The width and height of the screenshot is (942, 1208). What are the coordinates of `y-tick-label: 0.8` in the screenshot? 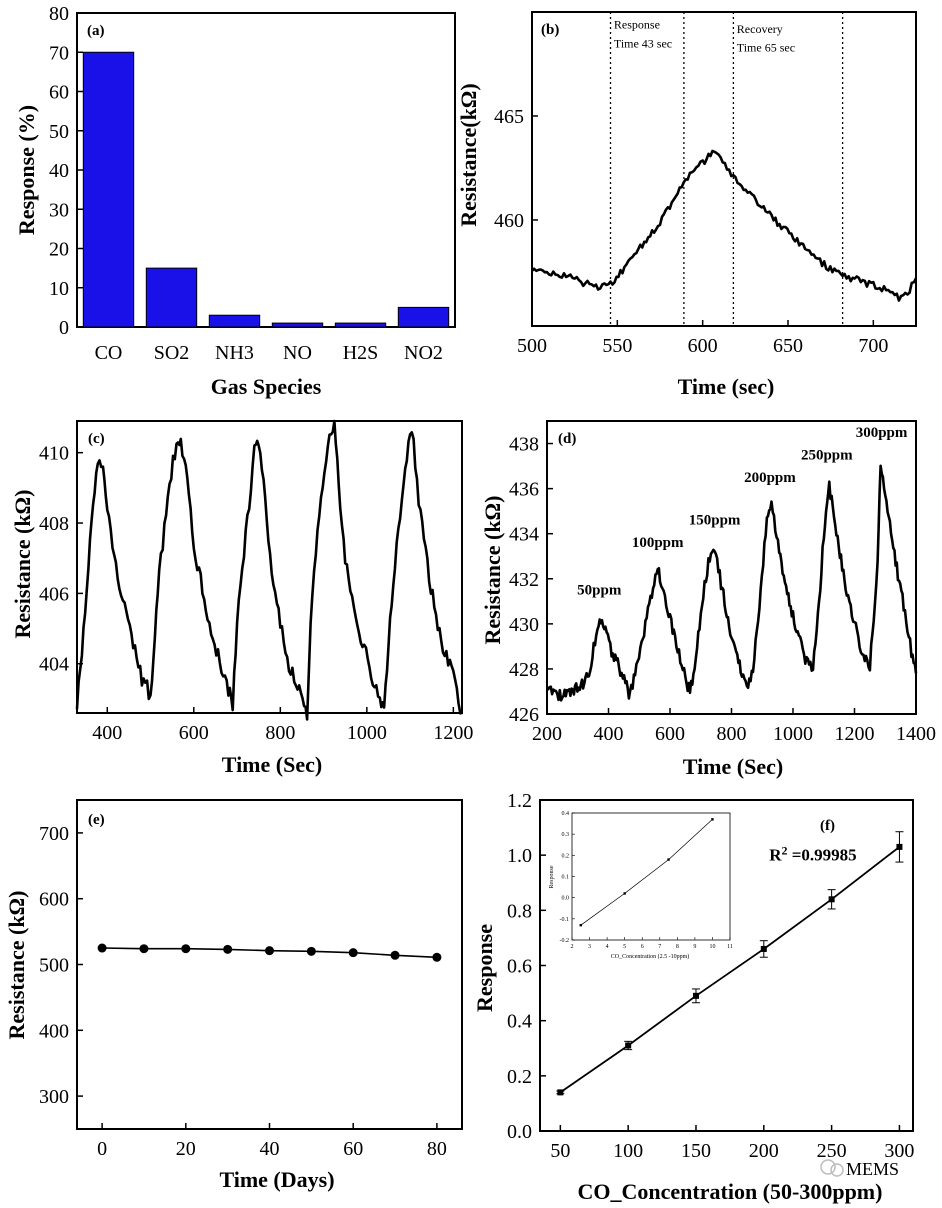 It's located at (519, 911).